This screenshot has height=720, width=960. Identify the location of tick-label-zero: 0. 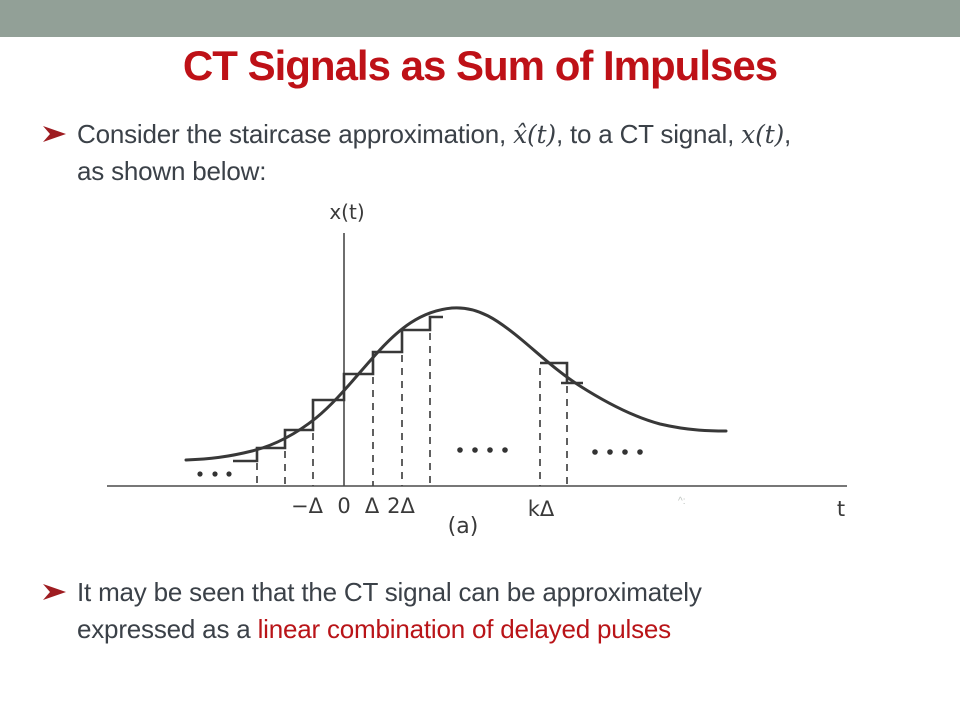
(343, 506).